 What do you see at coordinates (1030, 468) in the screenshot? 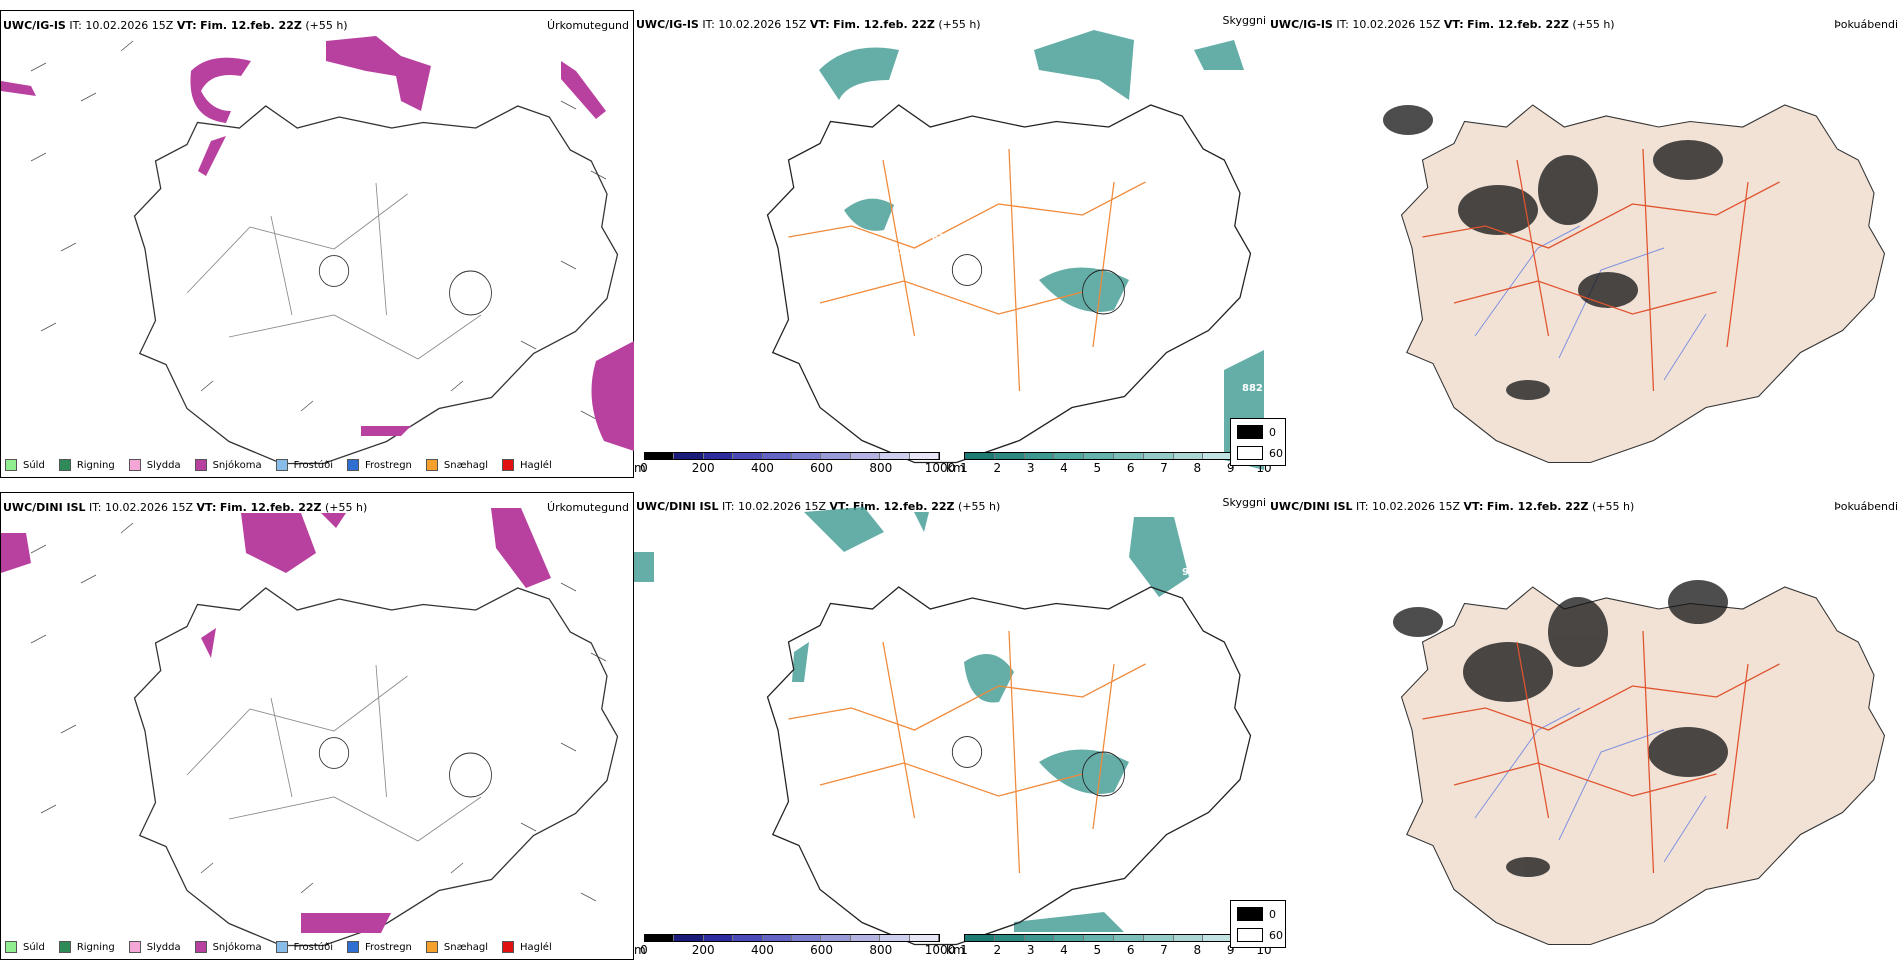
I see `scale-tick: 3` at bounding box center [1030, 468].